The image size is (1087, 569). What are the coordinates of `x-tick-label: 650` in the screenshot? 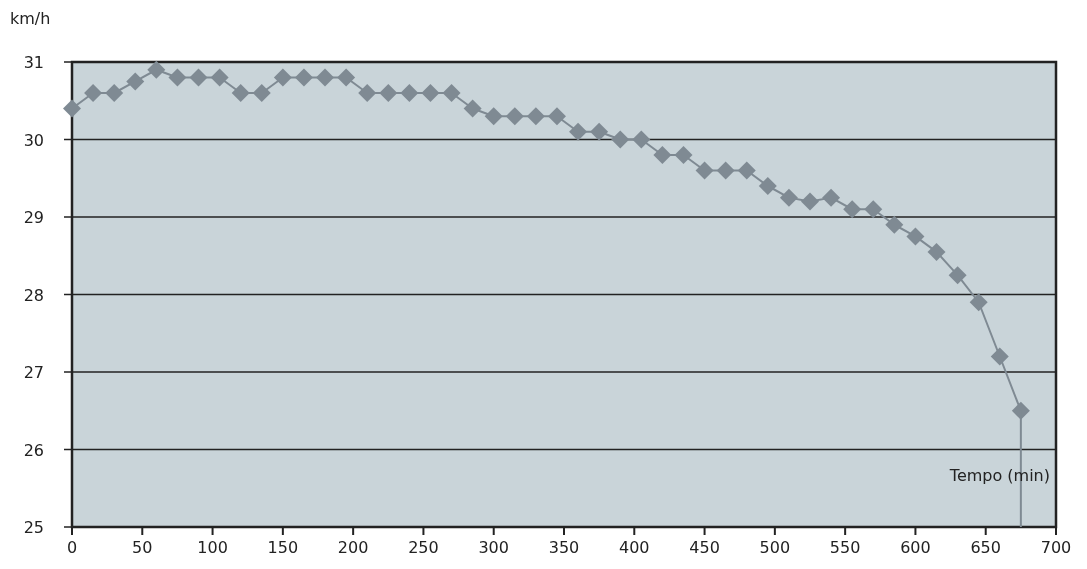 It's located at (985, 547).